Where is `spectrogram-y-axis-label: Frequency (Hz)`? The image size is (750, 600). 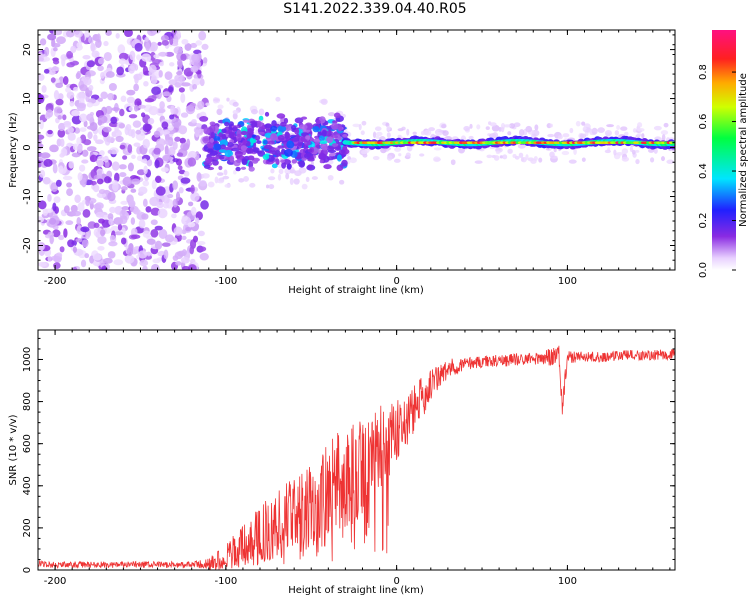 spectrogram-y-axis-label: Frequency (Hz) is located at coordinates (13, 150).